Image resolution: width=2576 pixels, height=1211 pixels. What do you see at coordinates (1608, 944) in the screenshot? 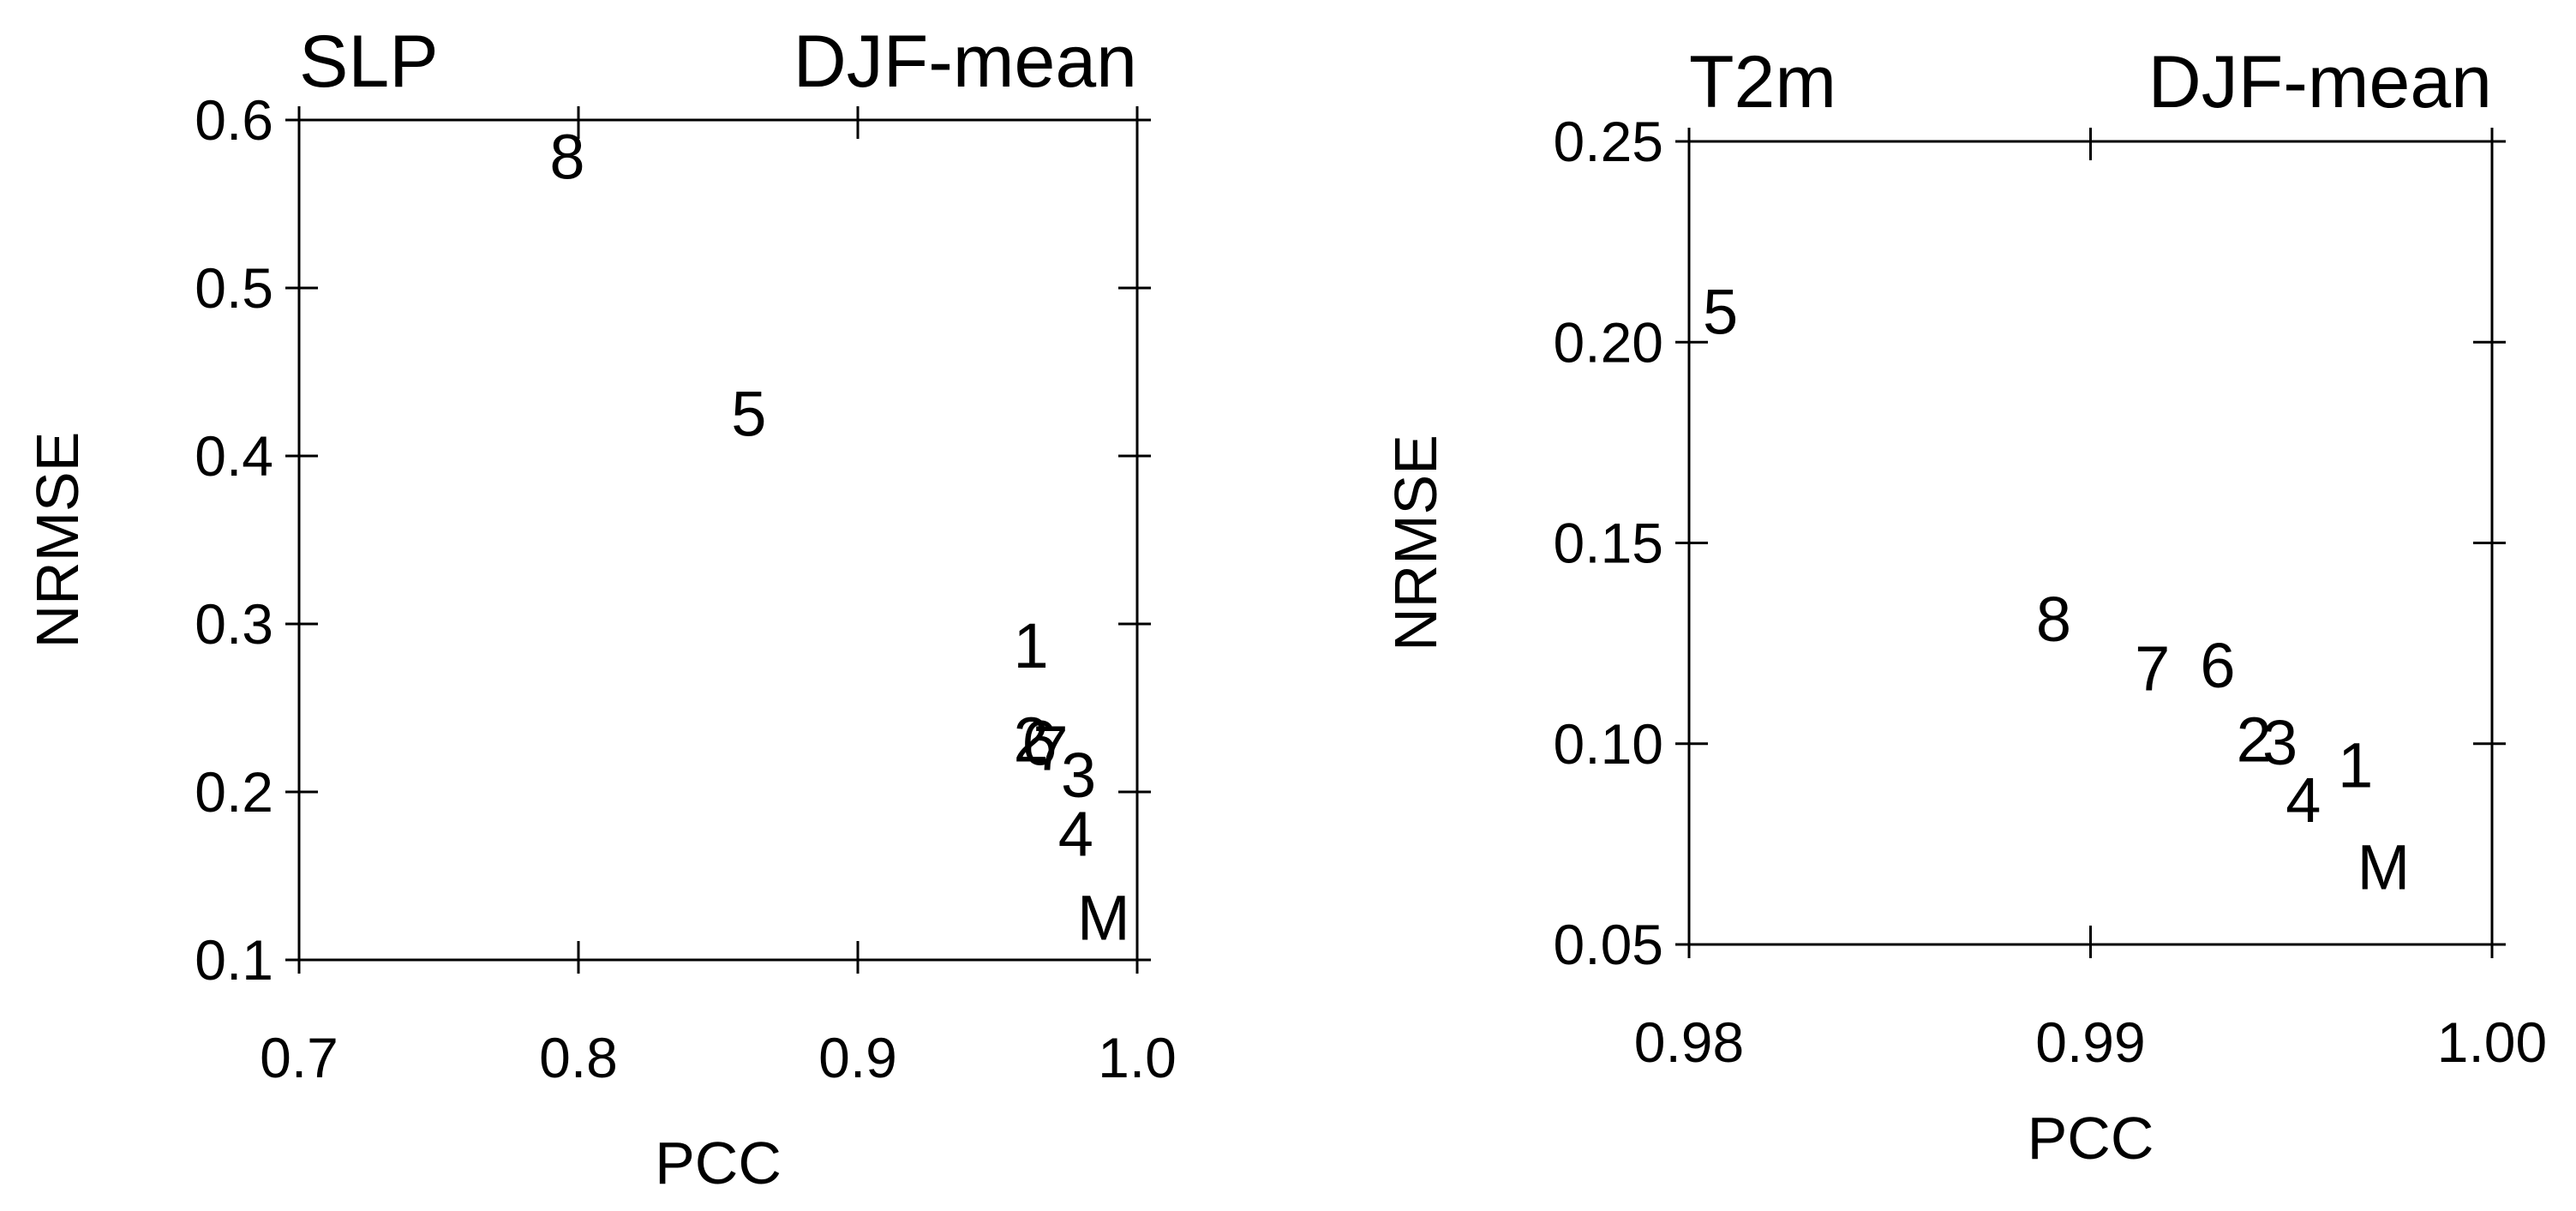
I see `y-tick-label: 0.05` at bounding box center [1608, 944].